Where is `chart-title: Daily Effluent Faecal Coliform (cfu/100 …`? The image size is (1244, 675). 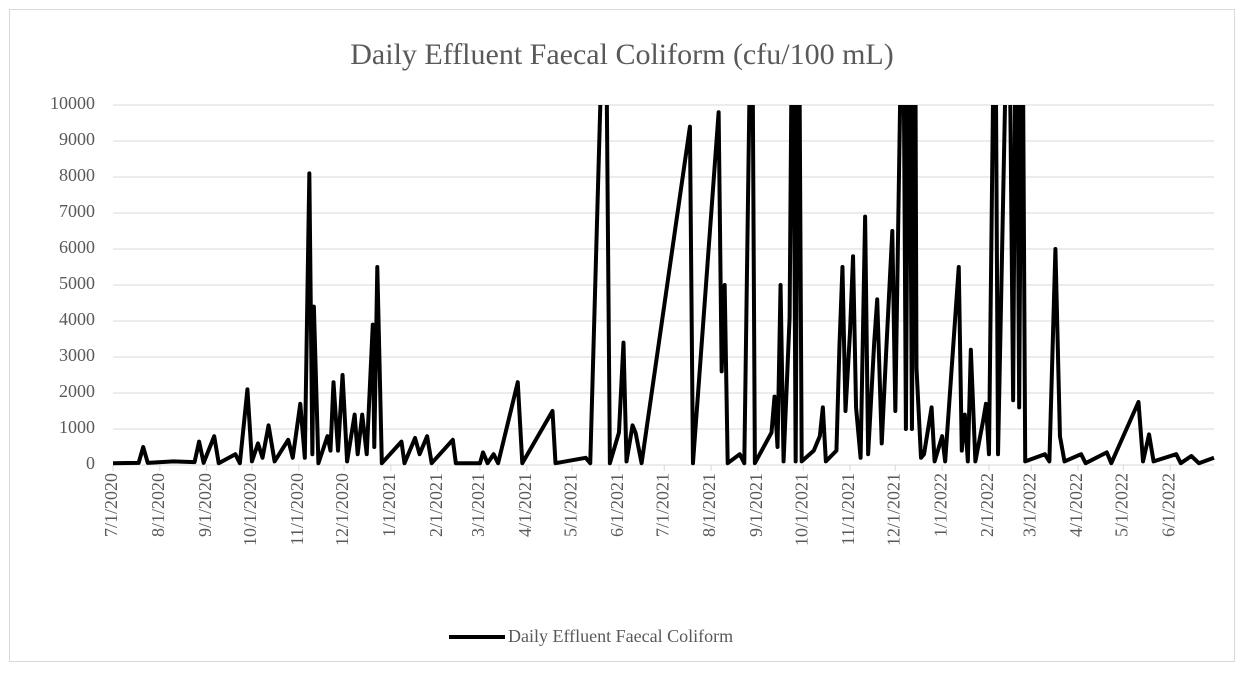
chart-title: Daily Effluent Faecal Coliform (cfu/100 … is located at coordinates (621, 54).